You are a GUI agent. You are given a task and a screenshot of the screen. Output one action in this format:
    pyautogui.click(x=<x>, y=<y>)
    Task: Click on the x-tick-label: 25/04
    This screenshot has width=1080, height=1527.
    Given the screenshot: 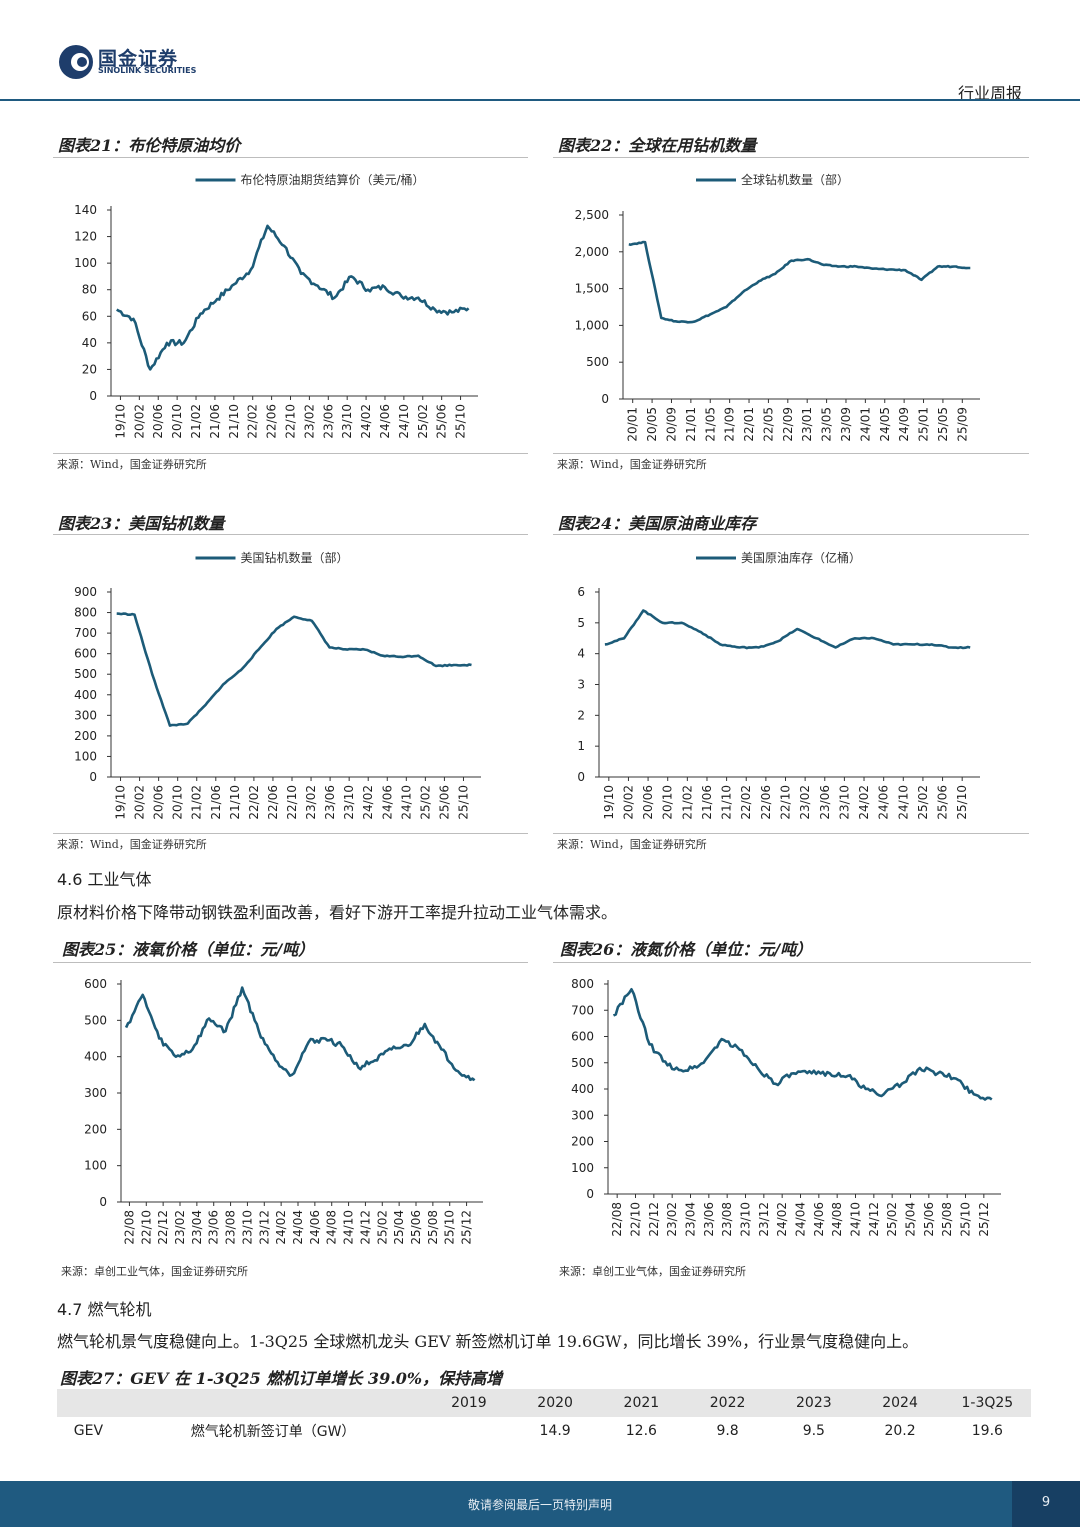 What is the action you would take?
    pyautogui.click(x=911, y=1219)
    